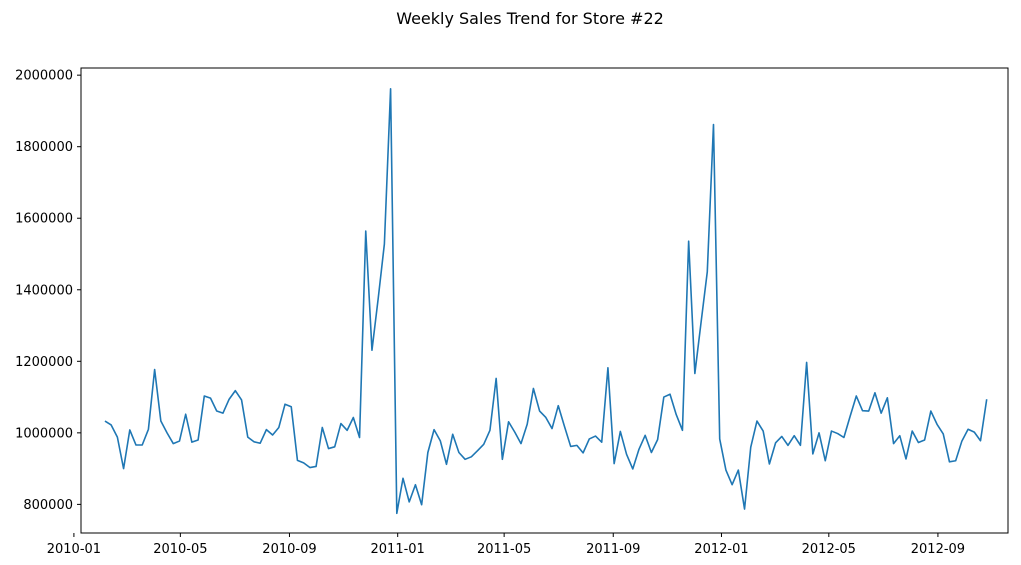  What do you see at coordinates (504, 549) in the screenshot?
I see `x-tick-label: 2011-05` at bounding box center [504, 549].